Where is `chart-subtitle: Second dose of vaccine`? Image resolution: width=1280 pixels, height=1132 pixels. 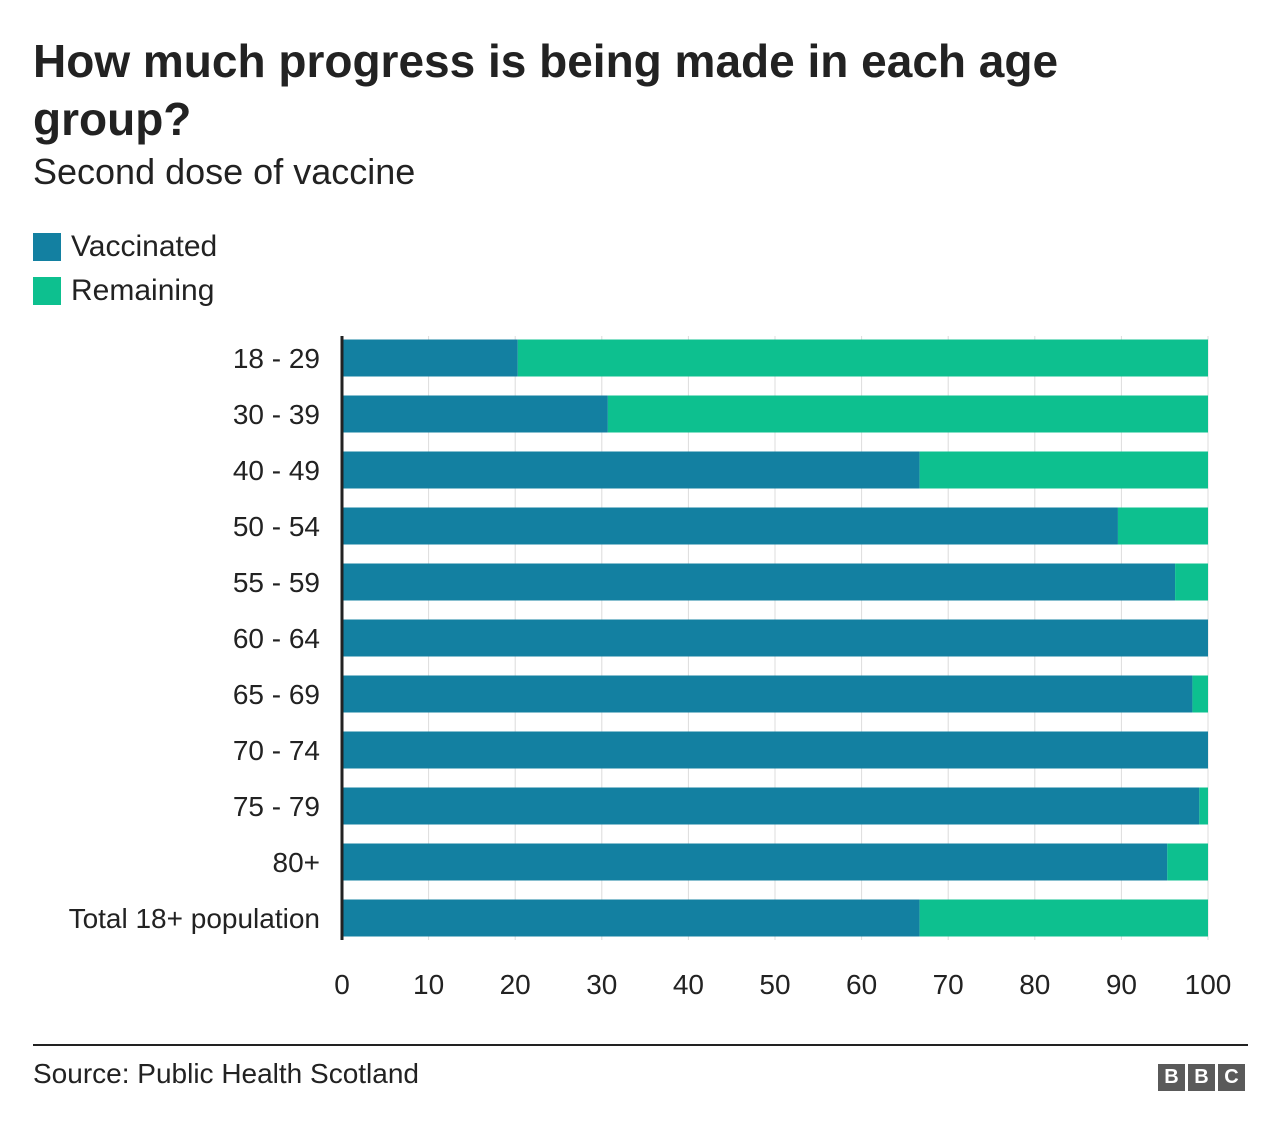
chart-subtitle: Second dose of vaccine is located at coordinates (224, 171).